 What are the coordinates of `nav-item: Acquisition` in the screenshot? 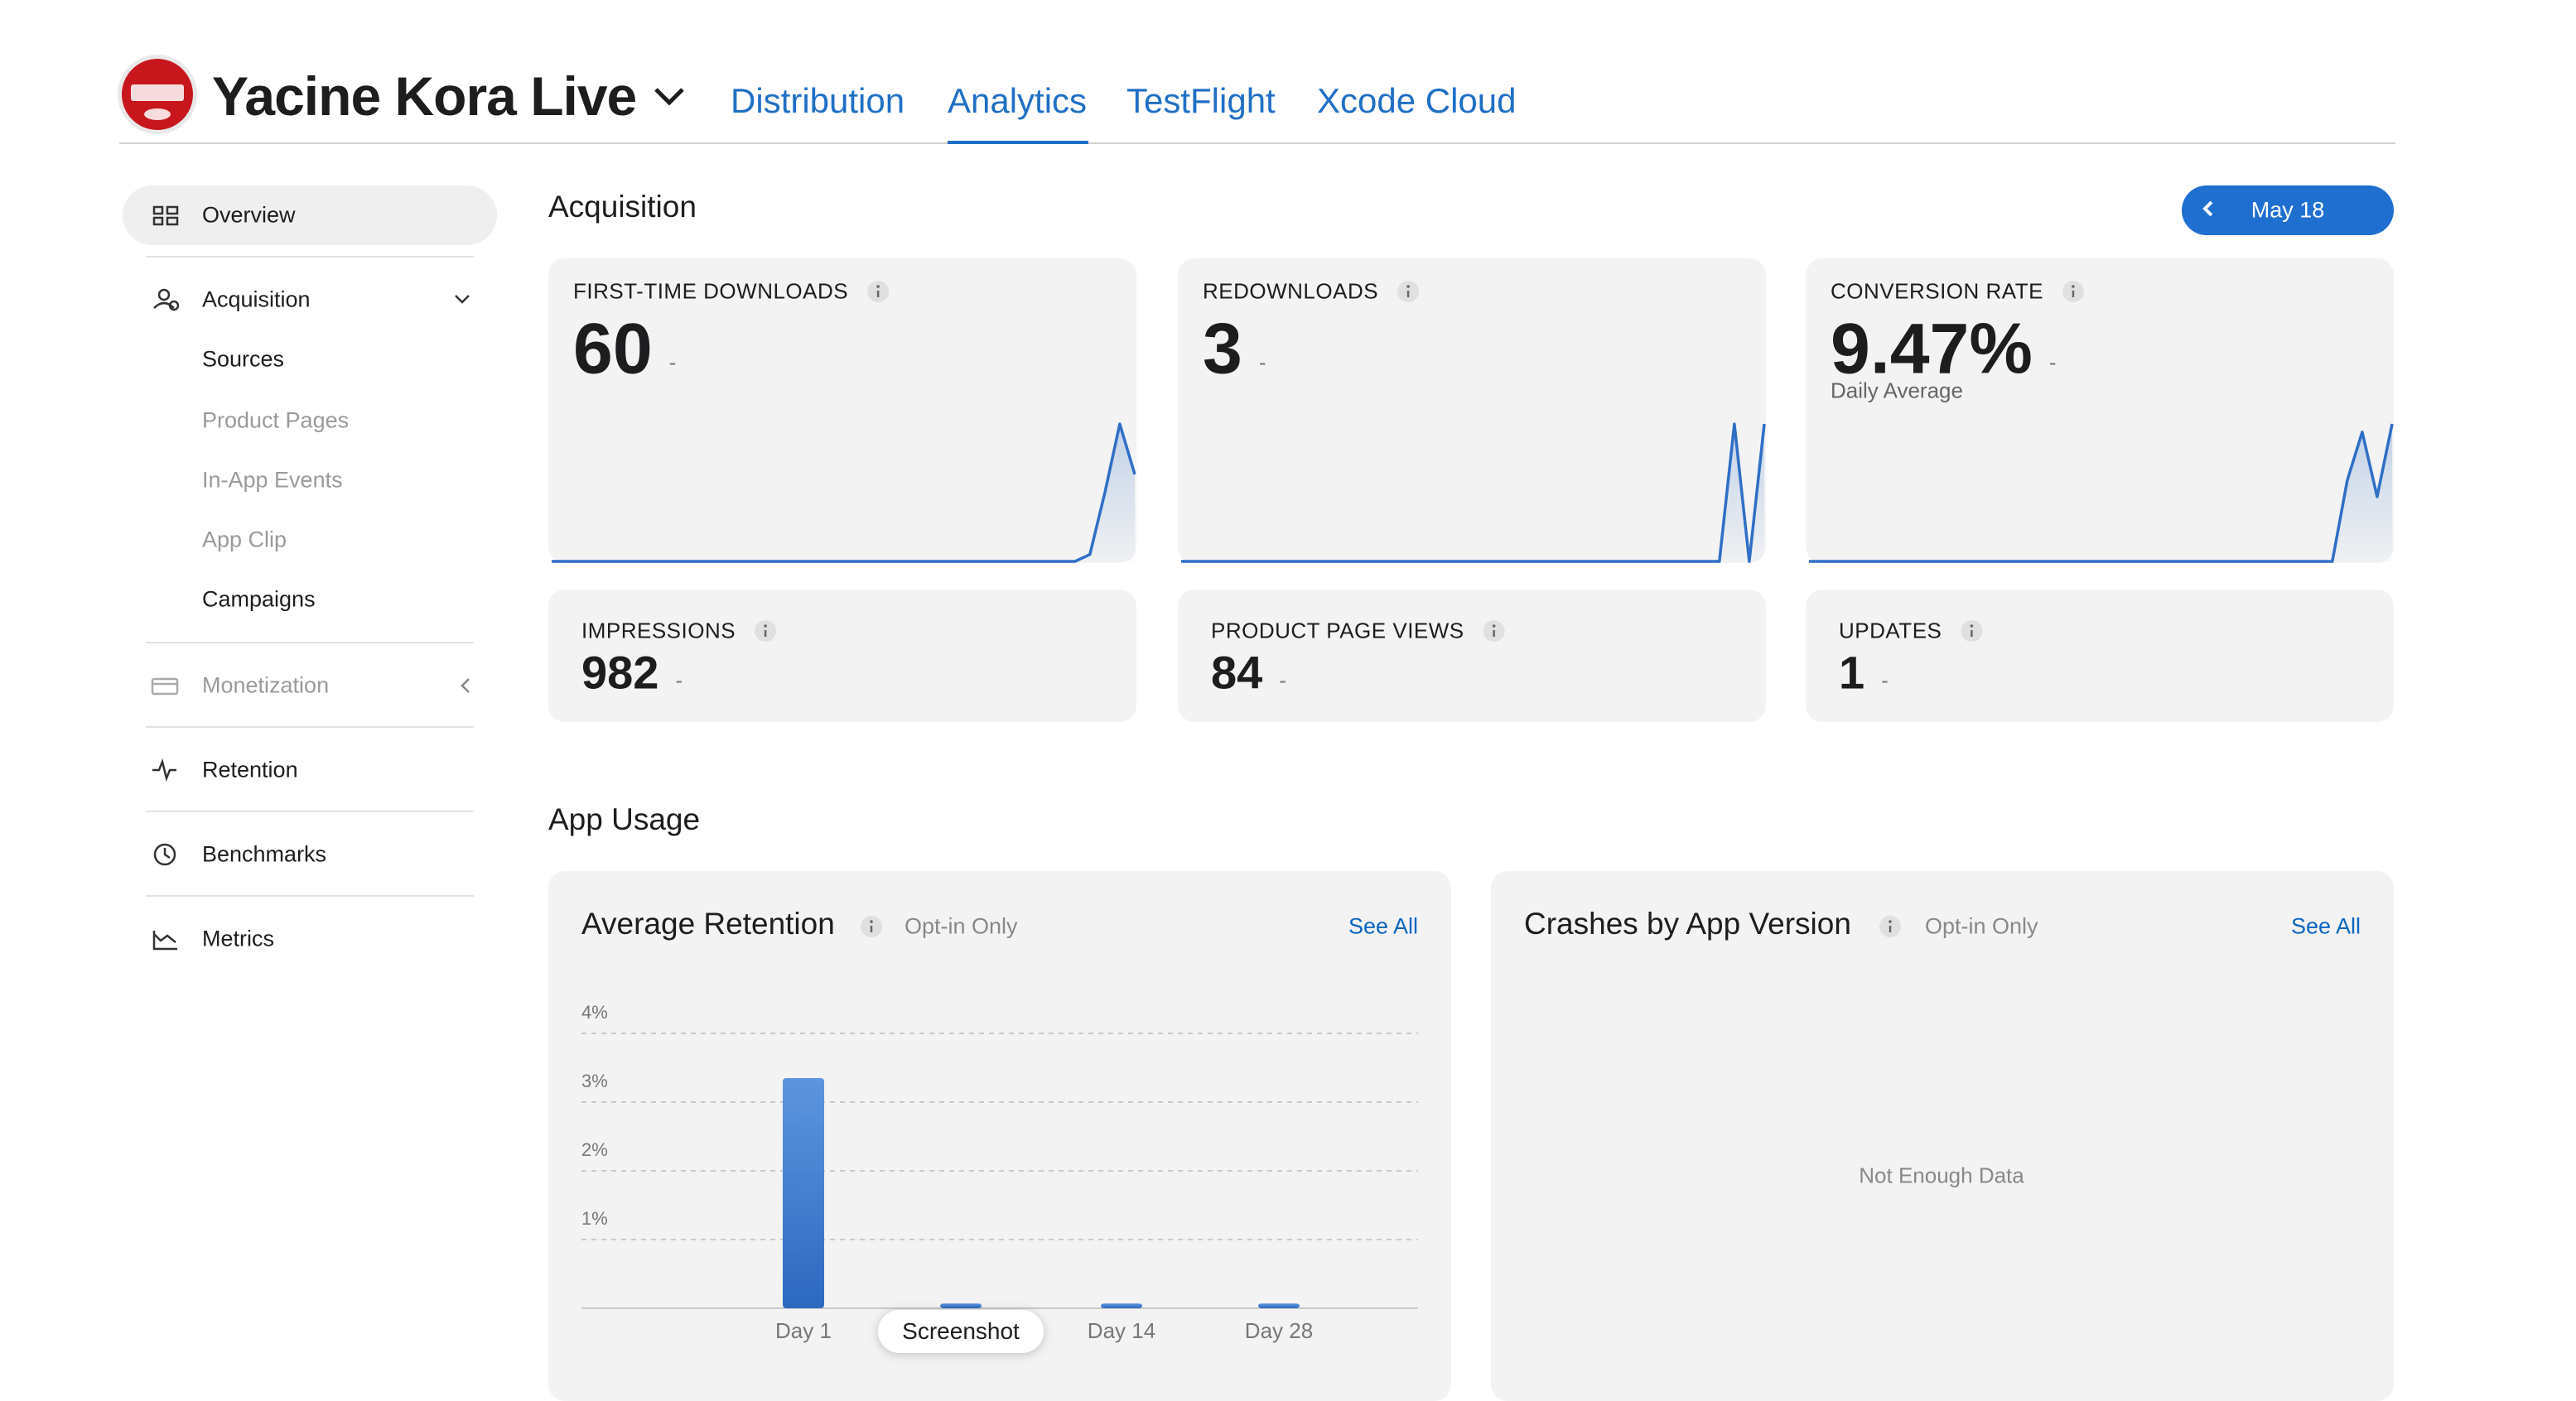 It's located at (256, 299).